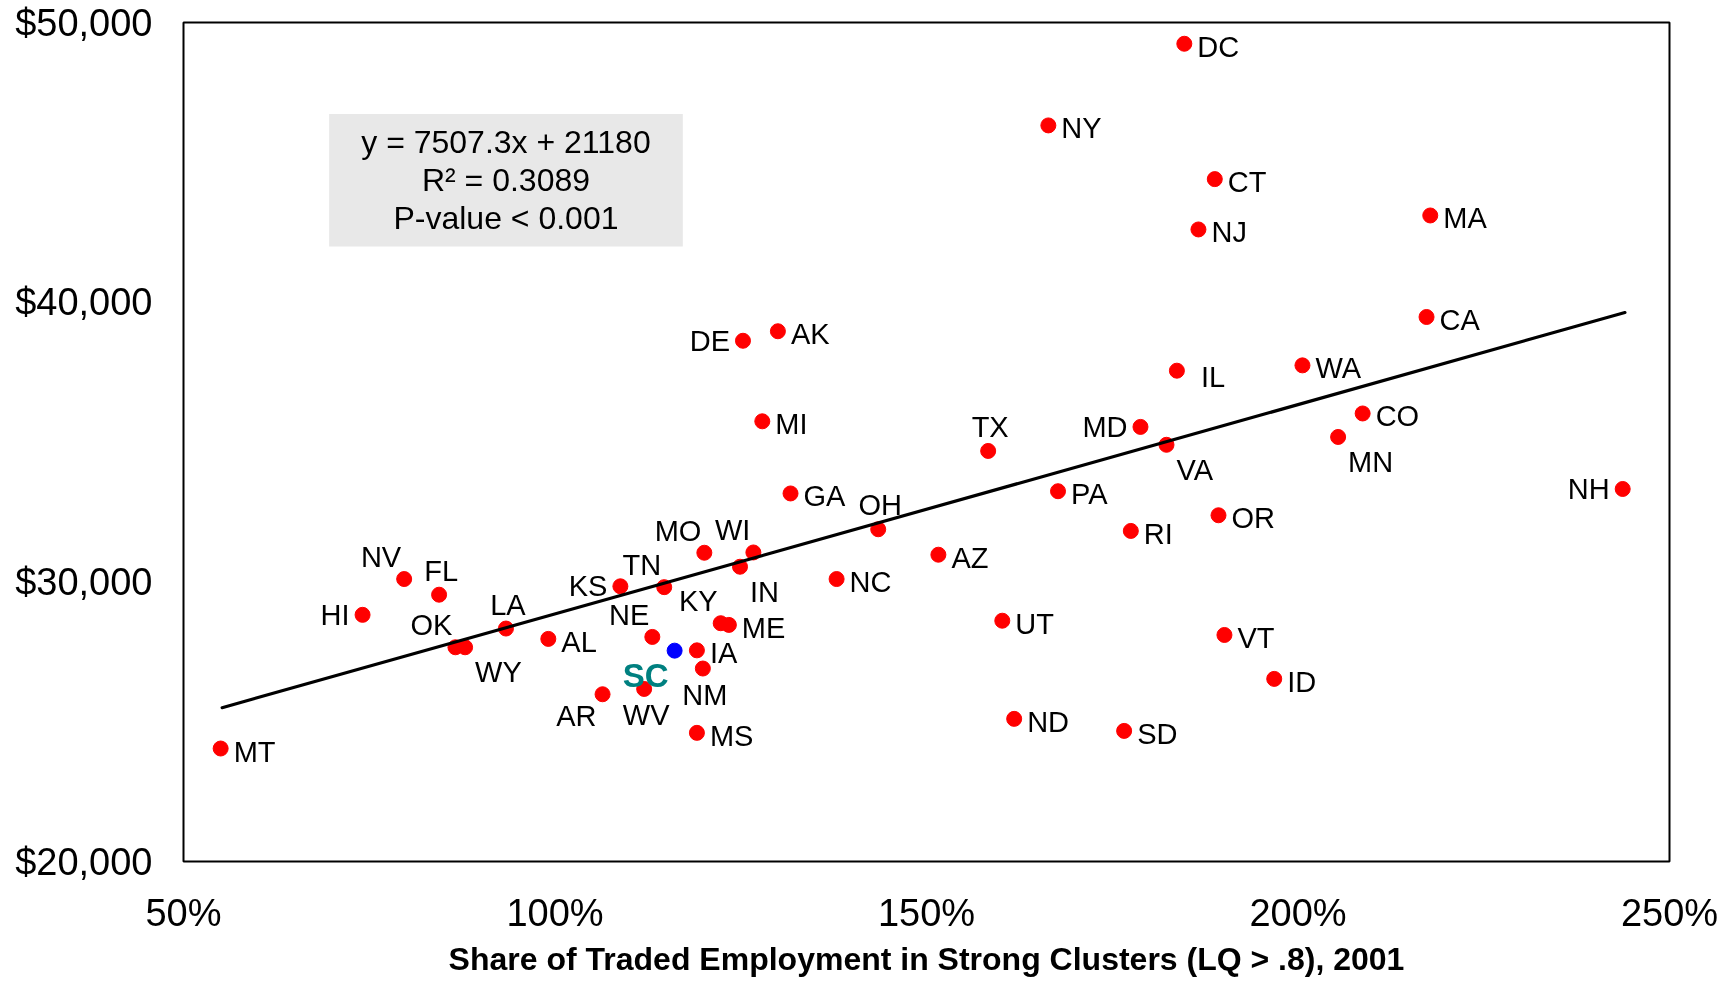 The width and height of the screenshot is (1736, 983). What do you see at coordinates (1460, 319) in the screenshot?
I see `annotation: CA` at bounding box center [1460, 319].